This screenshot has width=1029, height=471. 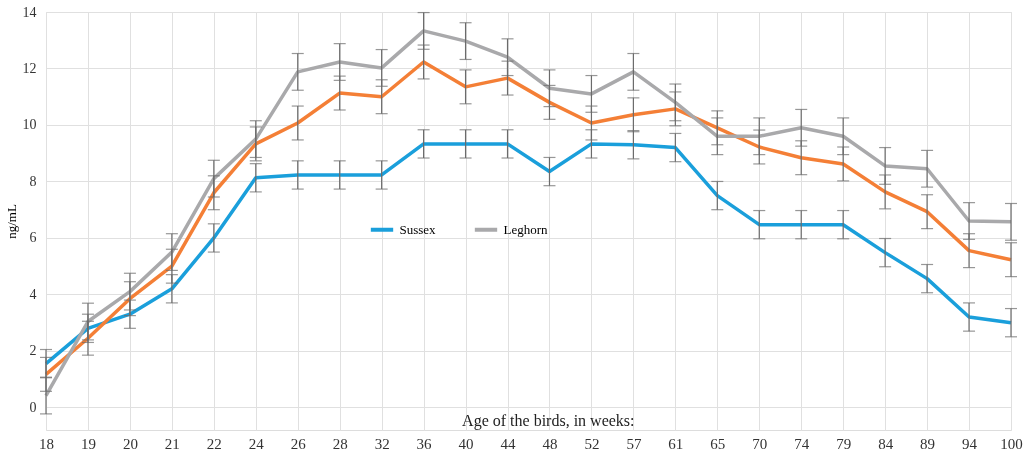 What do you see at coordinates (33, 238) in the screenshot?
I see `y-tick-label: 6` at bounding box center [33, 238].